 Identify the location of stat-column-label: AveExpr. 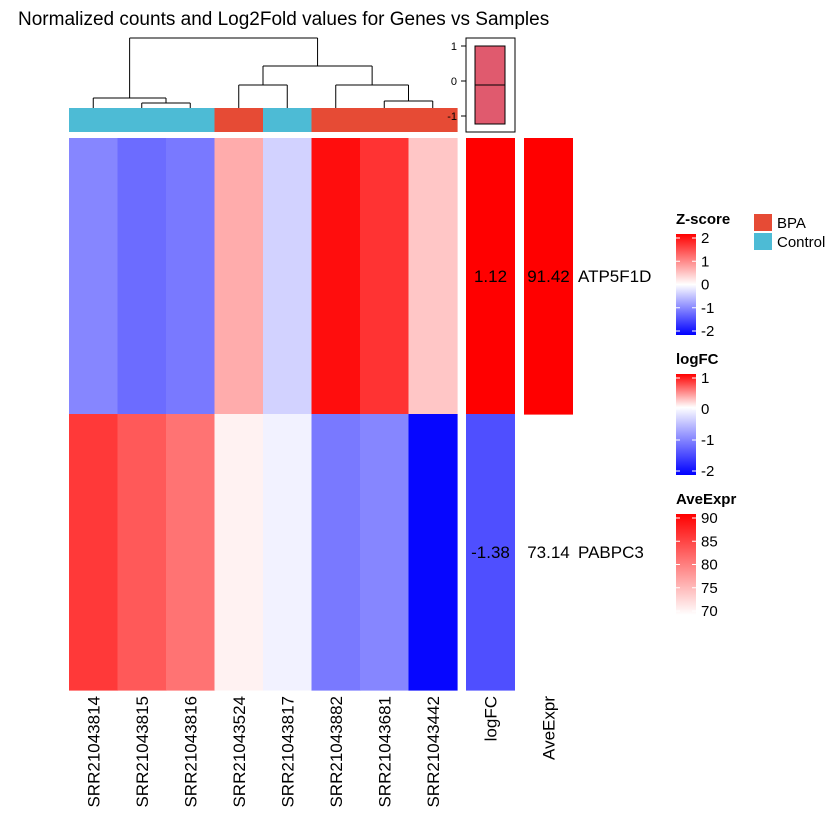
(549, 728).